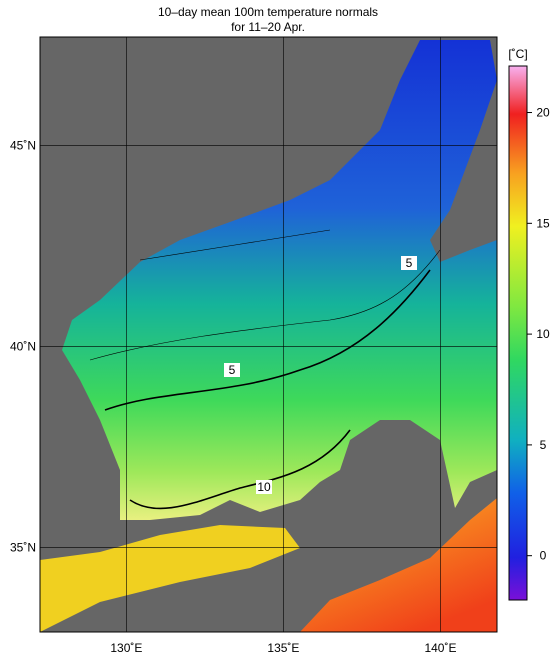 This screenshot has height=662, width=558. What do you see at coordinates (170, 578) in the screenshot?
I see `sea-south` at bounding box center [170, 578].